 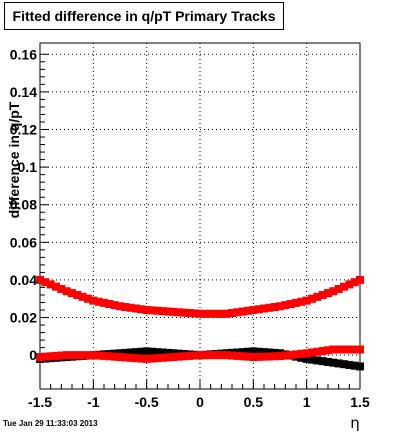 I want to click on x-axis-label: η, so click(x=355, y=423).